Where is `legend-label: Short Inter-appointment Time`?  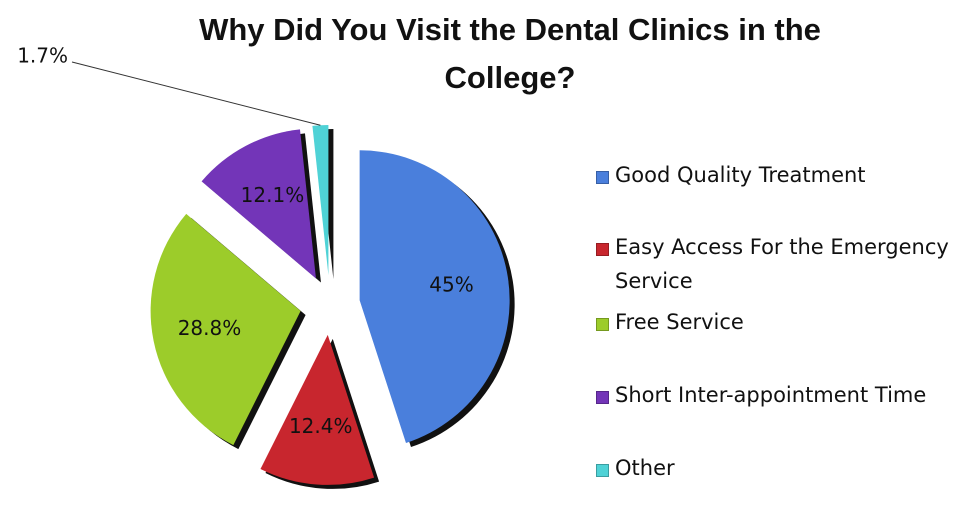
legend-label: Short Inter-appointment Time is located at coordinates (771, 395).